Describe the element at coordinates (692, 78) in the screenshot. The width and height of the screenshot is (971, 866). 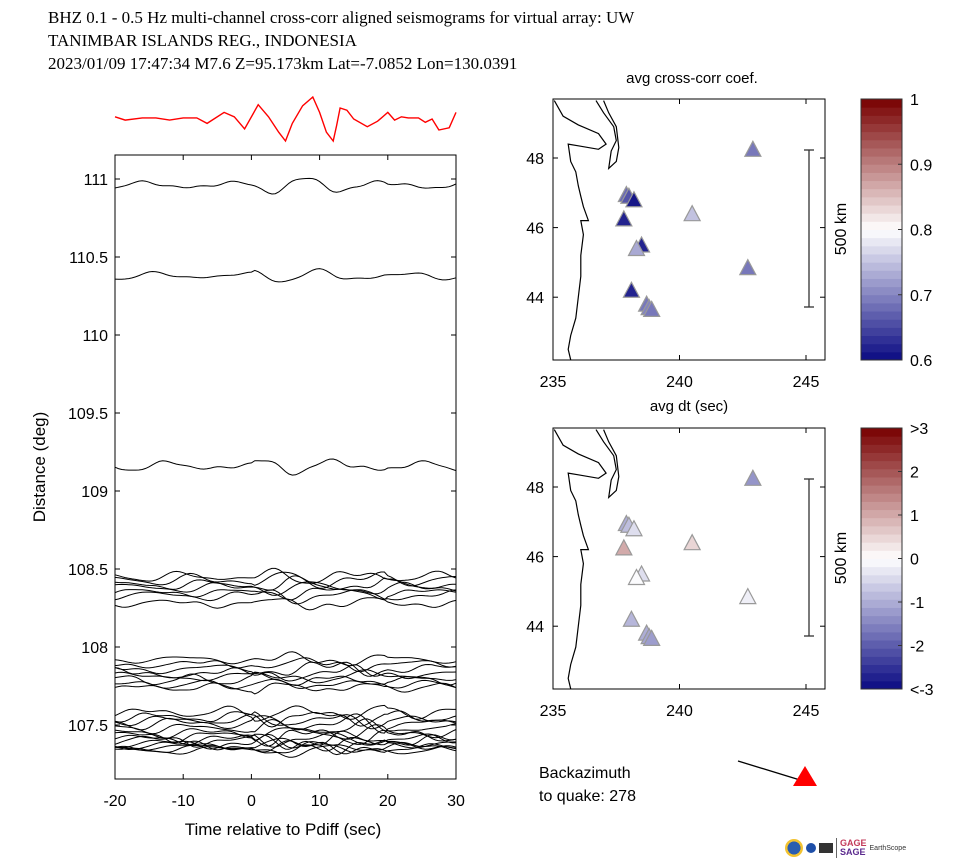
I see `map1-title: avg cross-corr coef.` at that location.